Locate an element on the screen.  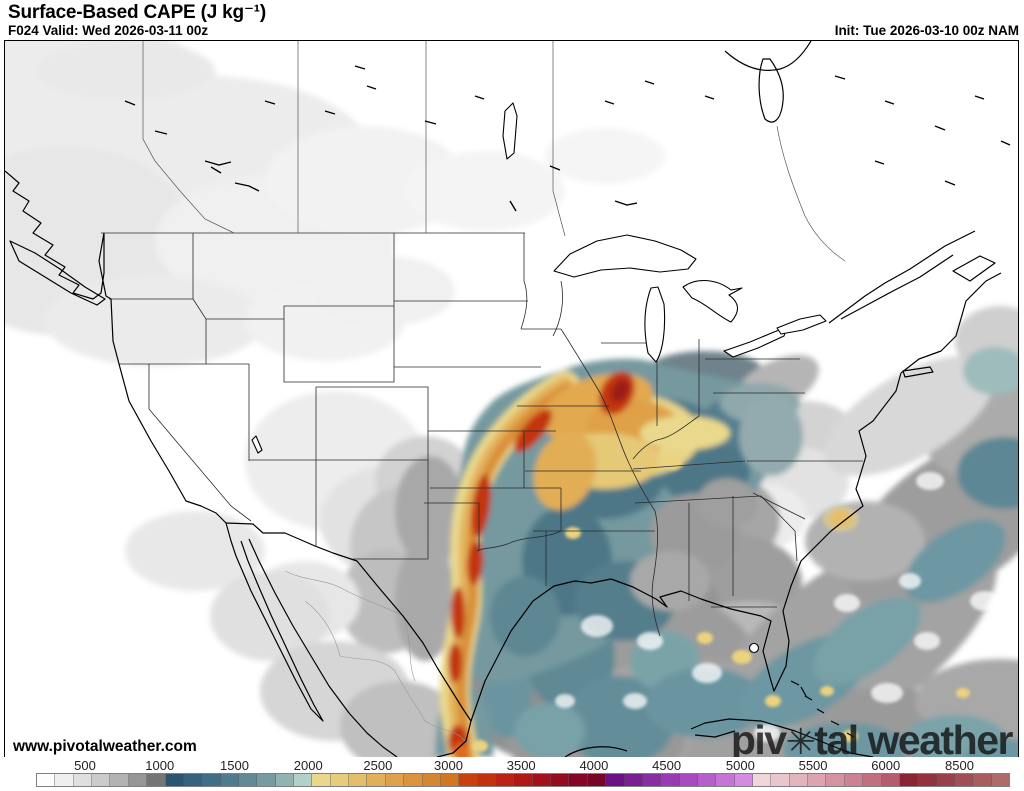
colorbar-tick-label: 2000 is located at coordinates (308, 765).